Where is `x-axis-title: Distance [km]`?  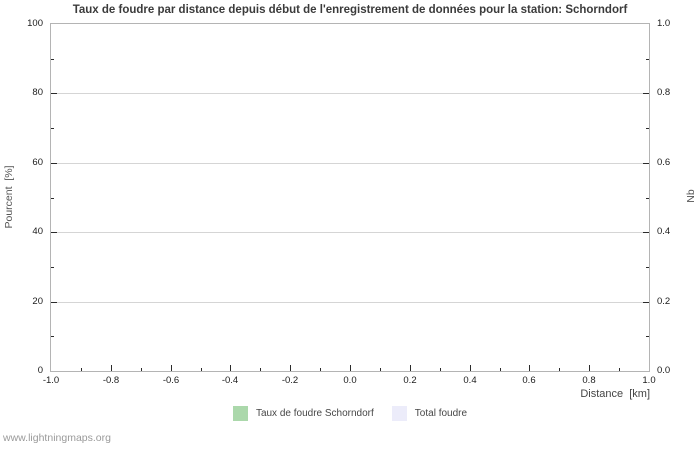
x-axis-title: Distance [km] is located at coordinates (615, 394).